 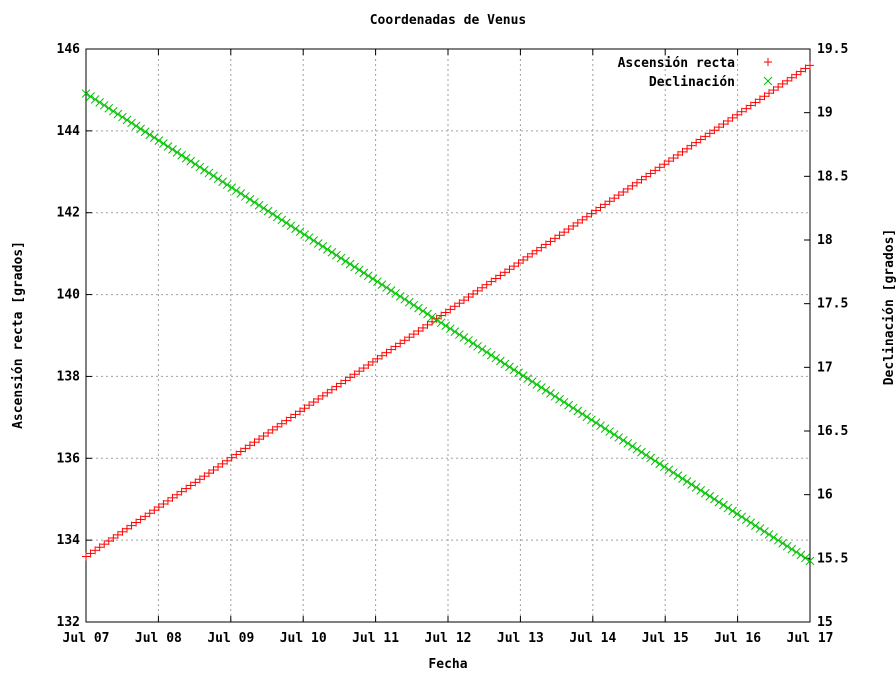 I want to click on x-tick-label: Jul 08, so click(x=158, y=638).